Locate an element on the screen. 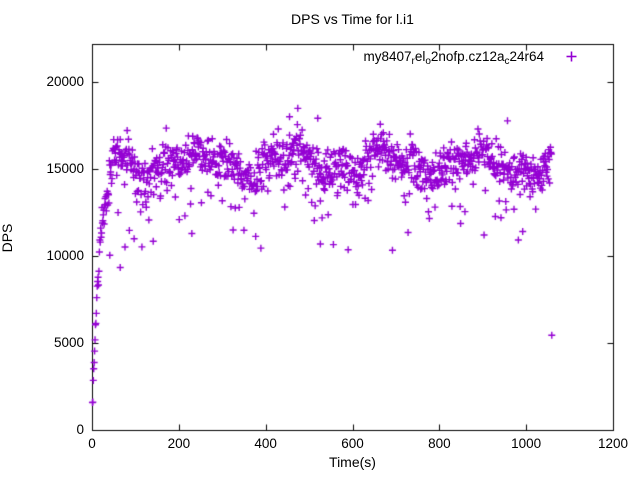 Image resolution: width=640 pixels, height=480 pixels. chart-title: DPS vs Time for l.i1 is located at coordinates (352, 19).